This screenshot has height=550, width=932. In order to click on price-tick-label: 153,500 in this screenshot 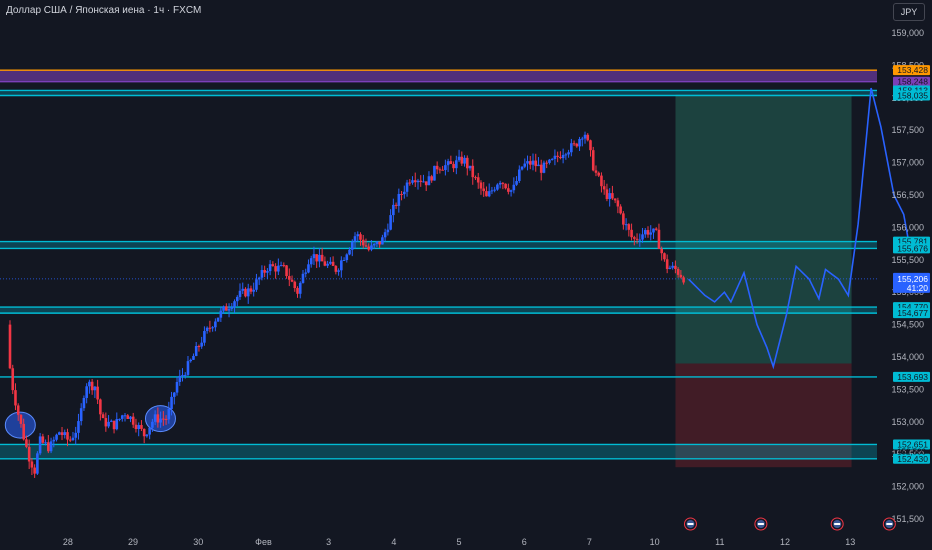, I will do `click(907, 389)`.